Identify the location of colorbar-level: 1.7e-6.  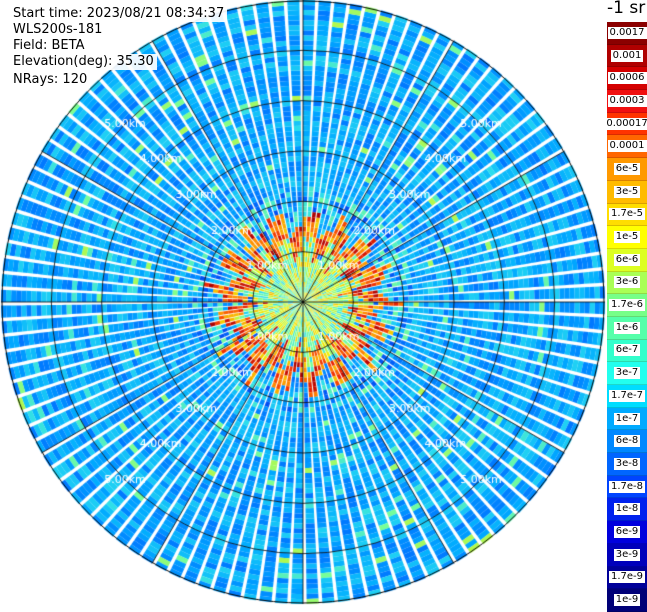
(627, 305).